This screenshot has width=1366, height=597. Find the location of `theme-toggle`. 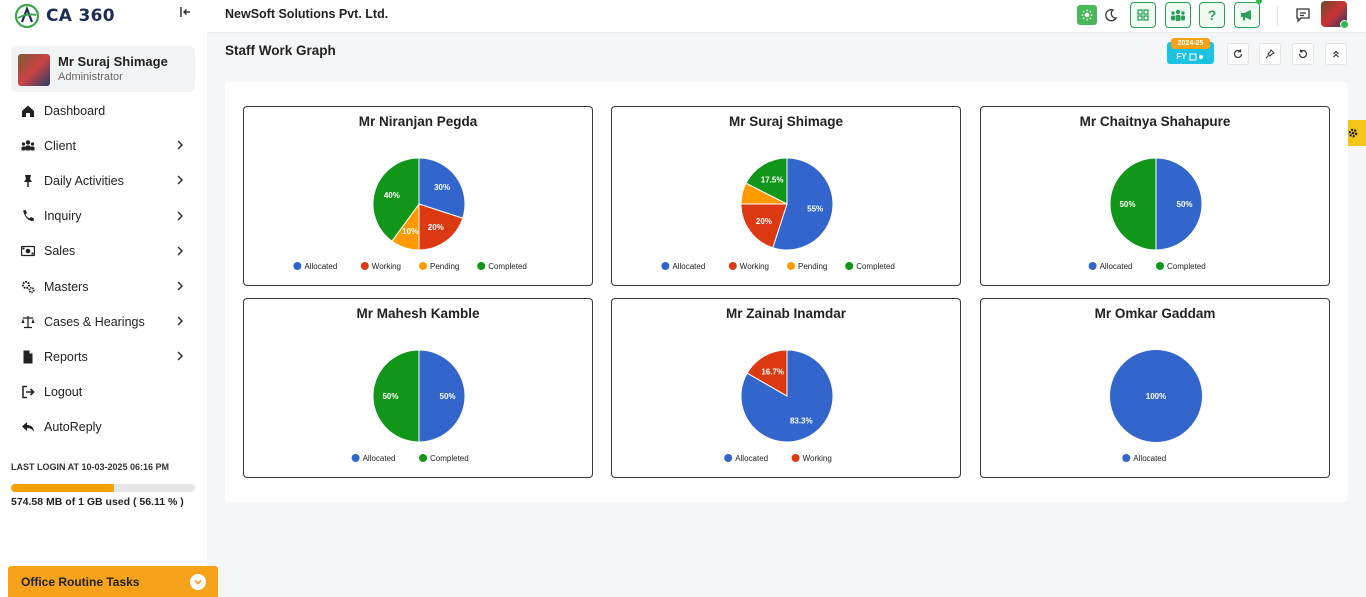

theme-toggle is located at coordinates (1102, 15).